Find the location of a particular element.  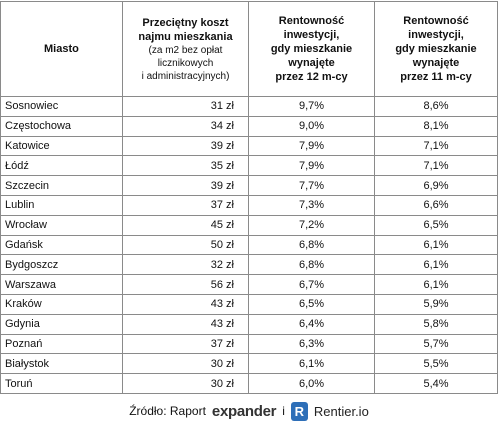

table-cell: Gdynia is located at coordinates (61, 324).